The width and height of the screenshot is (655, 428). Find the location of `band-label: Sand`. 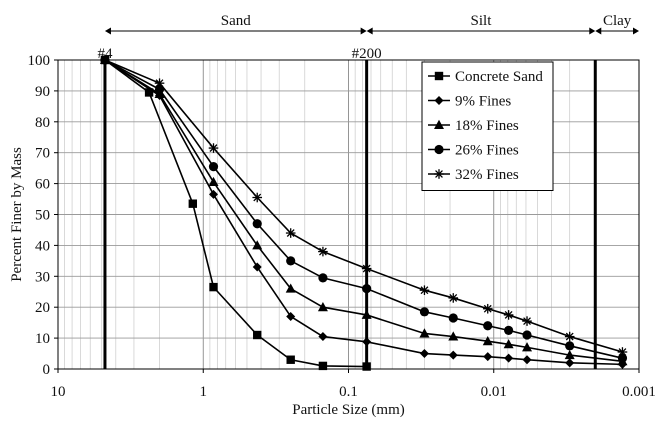

band-label: Sand is located at coordinates (236, 21).